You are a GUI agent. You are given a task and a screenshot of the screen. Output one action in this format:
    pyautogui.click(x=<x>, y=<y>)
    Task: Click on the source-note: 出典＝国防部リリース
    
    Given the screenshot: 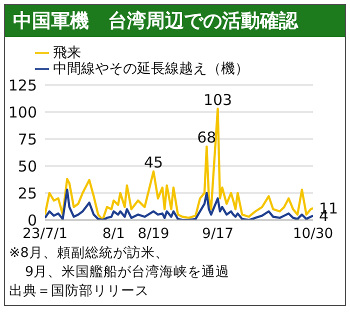 What is the action you would take?
    pyautogui.click(x=79, y=291)
    